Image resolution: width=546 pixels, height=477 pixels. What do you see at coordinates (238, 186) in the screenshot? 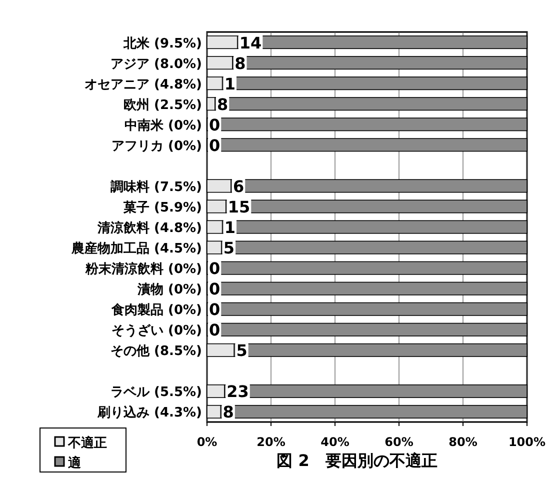
I see `annotation: 6` at bounding box center [238, 186].